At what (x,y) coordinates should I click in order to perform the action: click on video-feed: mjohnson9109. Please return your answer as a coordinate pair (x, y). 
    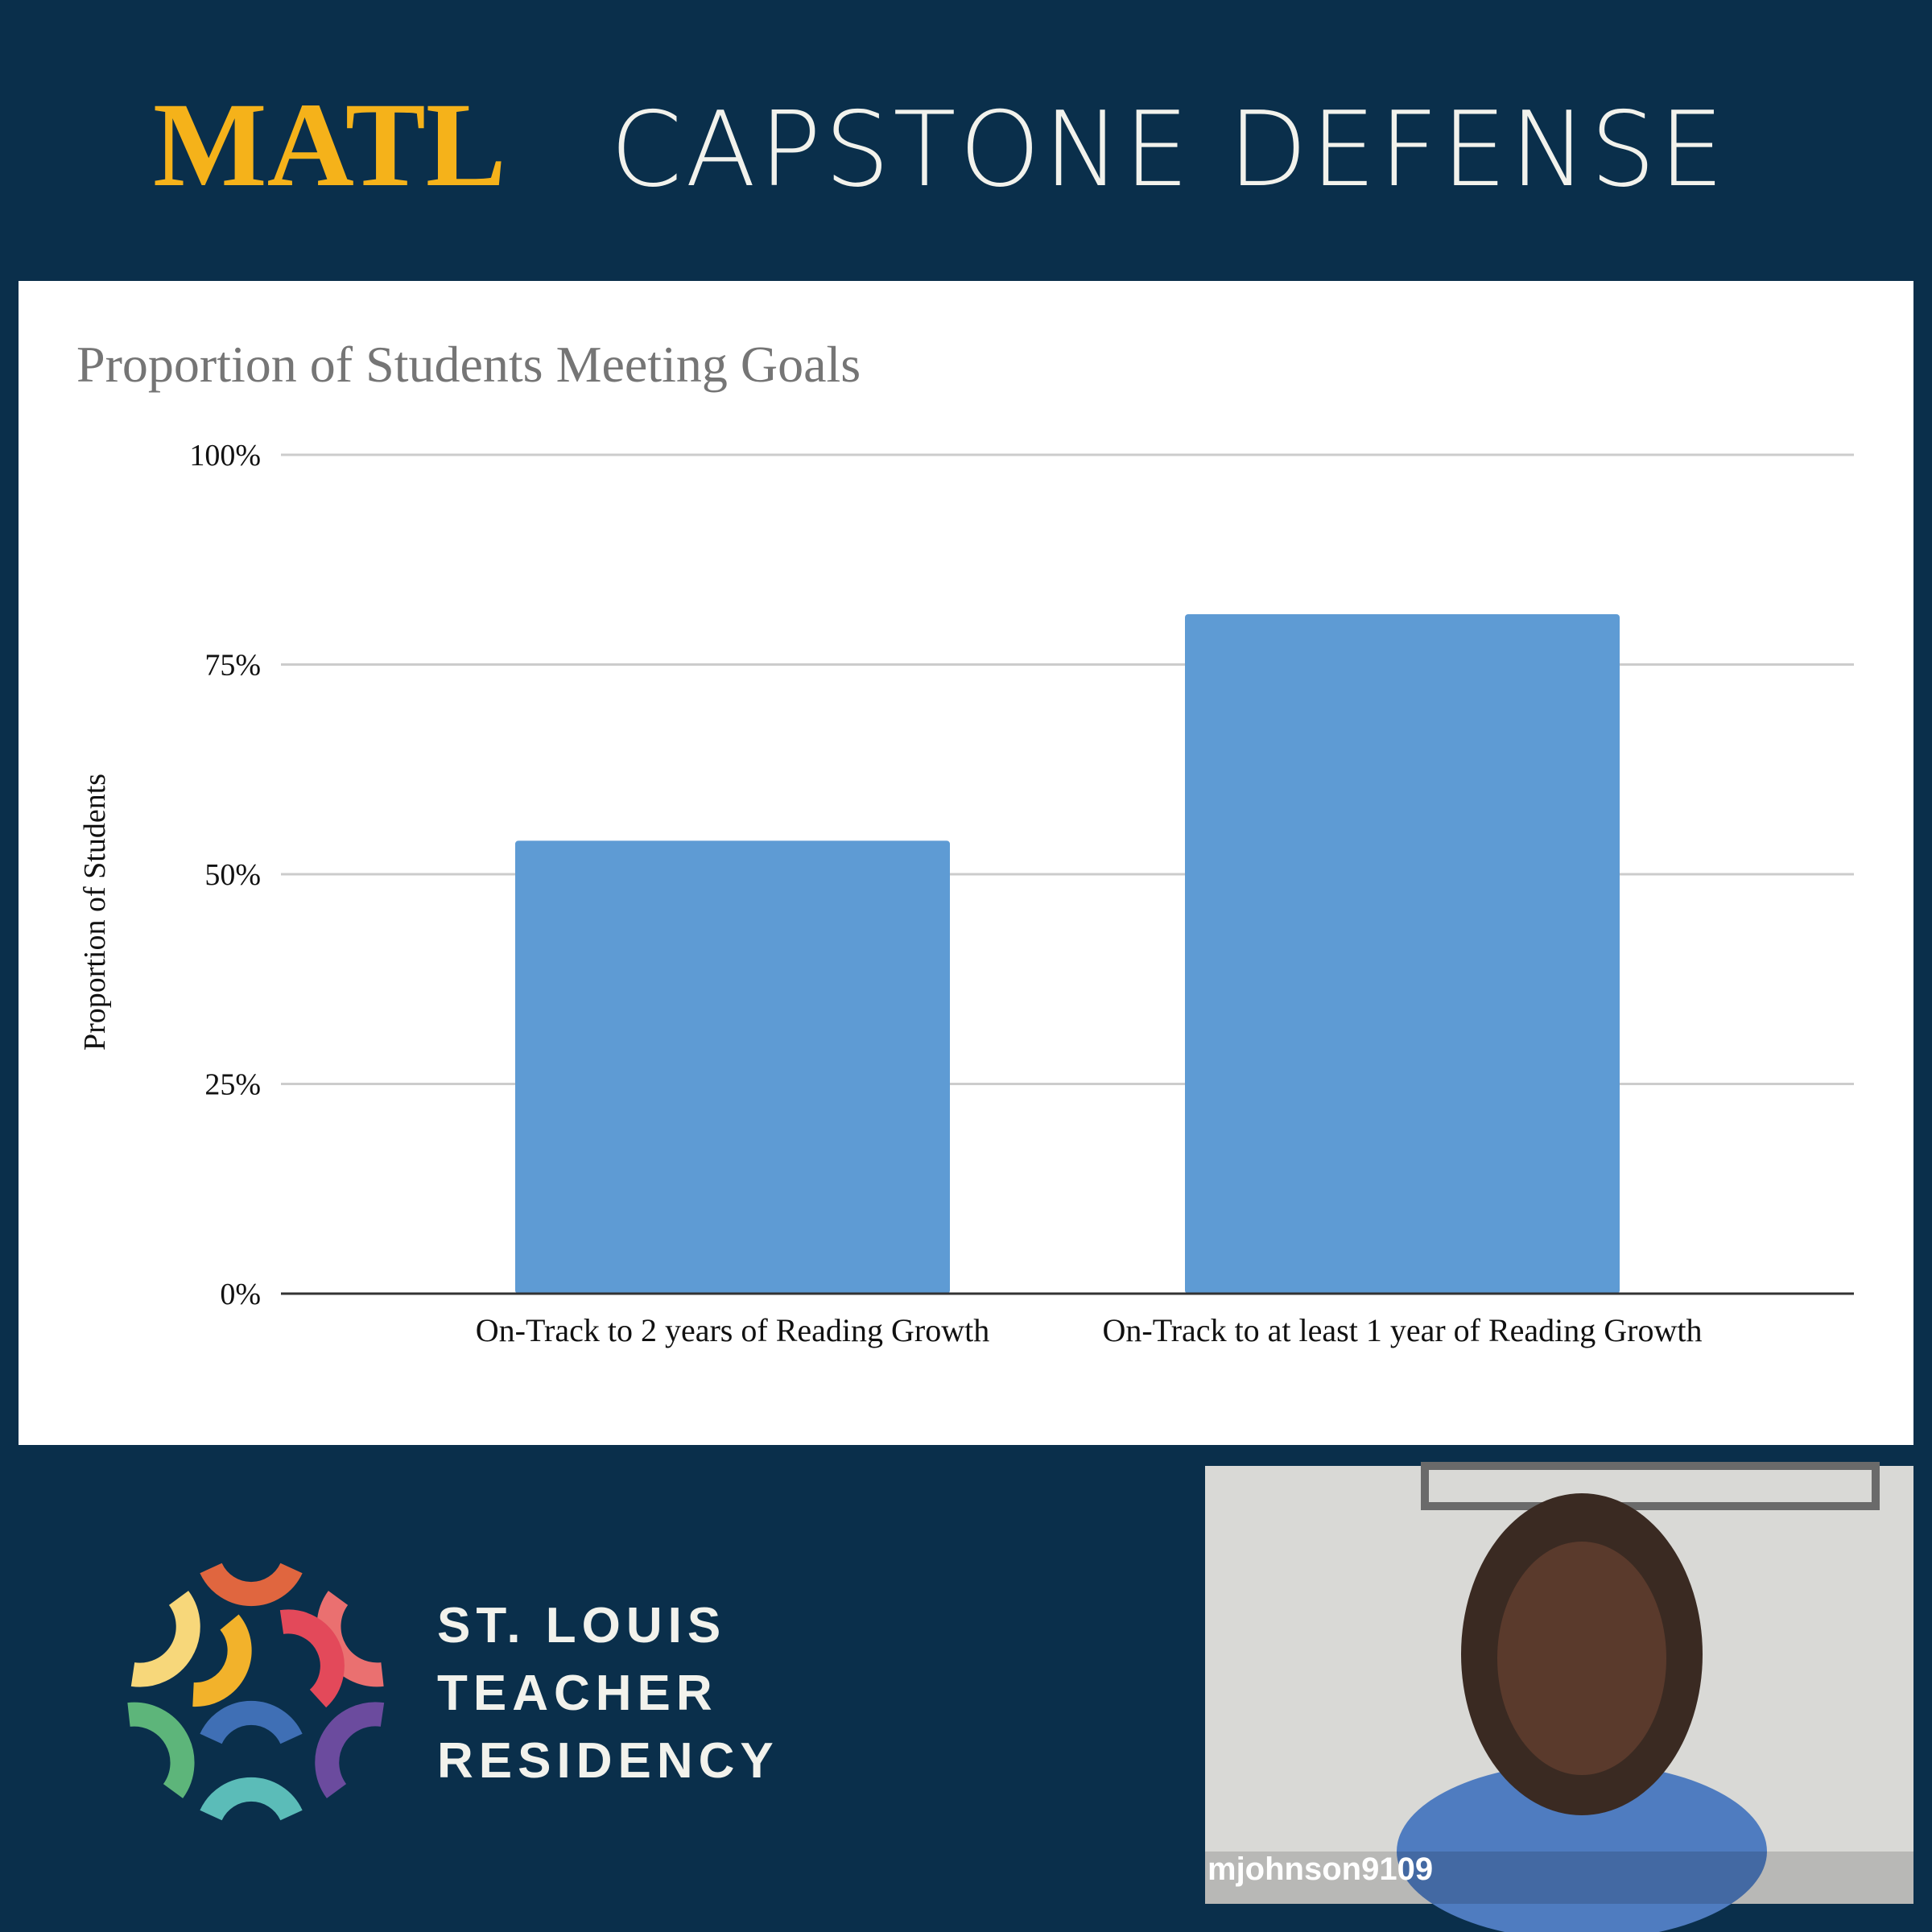
    Looking at the image, I should click on (1559, 1697).